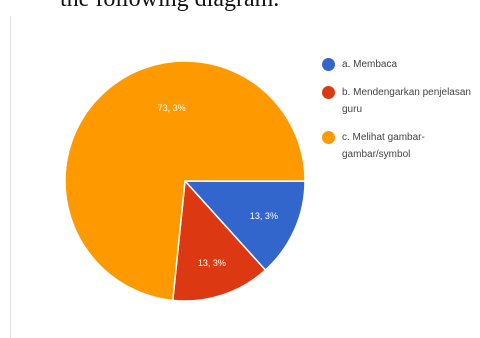 The image size is (480, 338). What do you see at coordinates (172, 108) in the screenshot?
I see `slice-label-c: 73, 3%` at bounding box center [172, 108].